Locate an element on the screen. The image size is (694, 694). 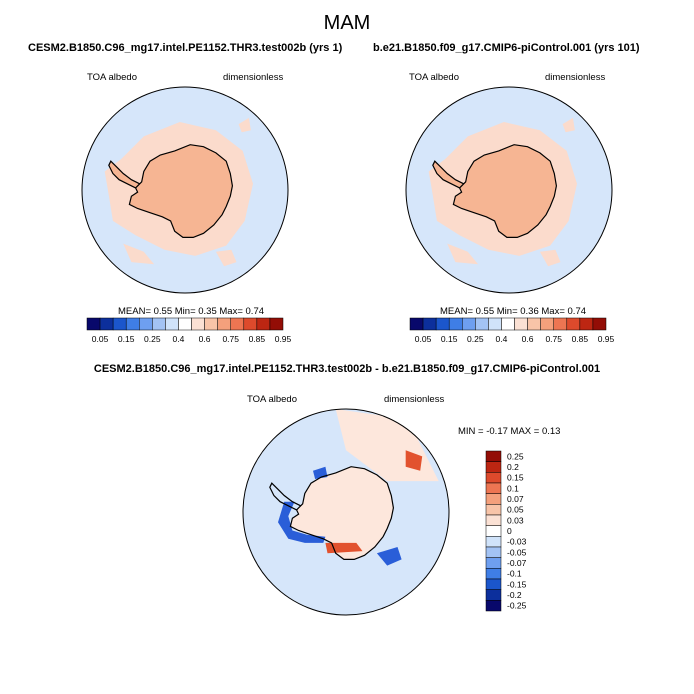
colorbar-tick-label: 0.03 is located at coordinates (515, 520).